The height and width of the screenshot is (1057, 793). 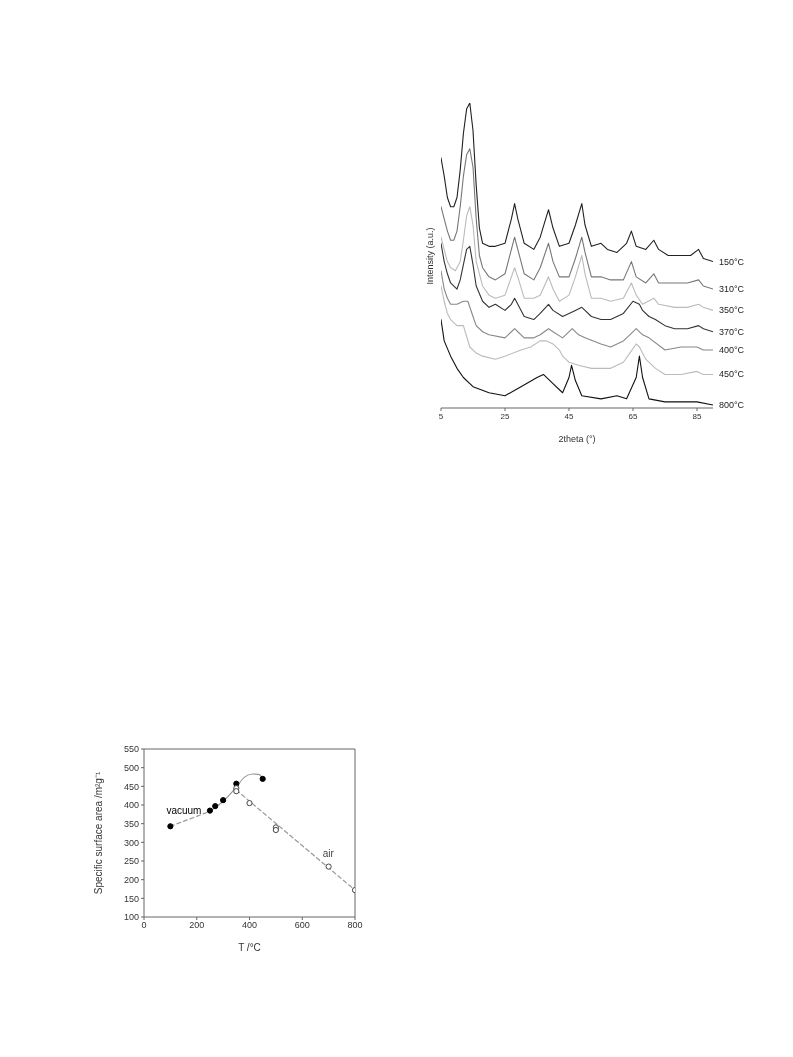 What do you see at coordinates (302, 925) in the screenshot?
I see `x-tick-label: 600` at bounding box center [302, 925].